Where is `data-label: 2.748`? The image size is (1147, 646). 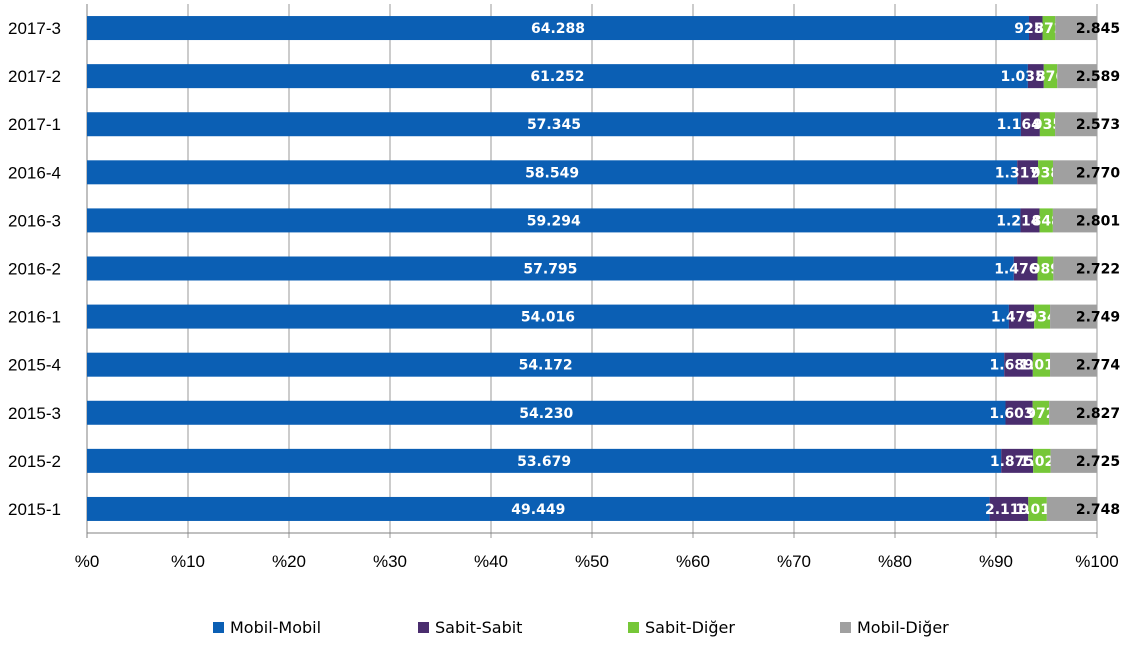
data-label: 2.748 is located at coordinates (1098, 510).